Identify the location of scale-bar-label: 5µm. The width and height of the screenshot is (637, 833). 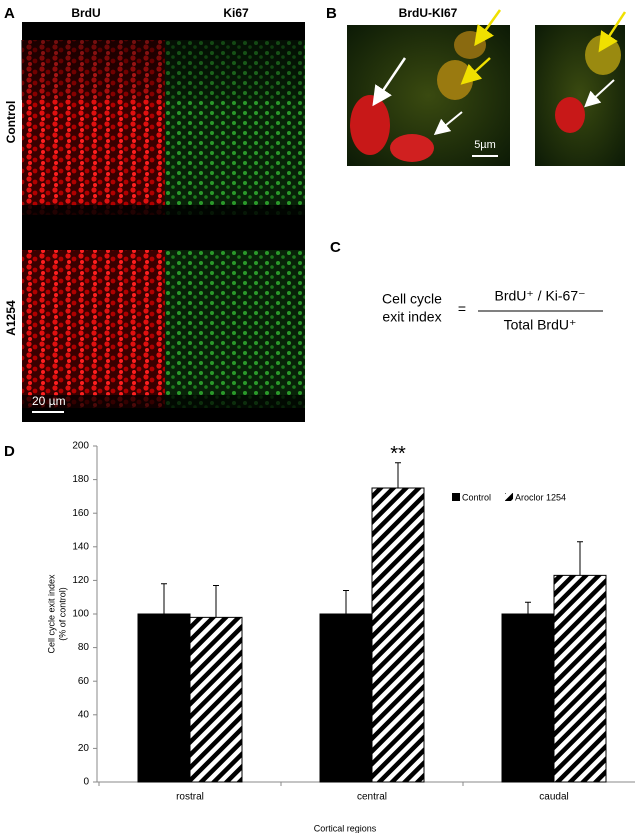
(485, 145).